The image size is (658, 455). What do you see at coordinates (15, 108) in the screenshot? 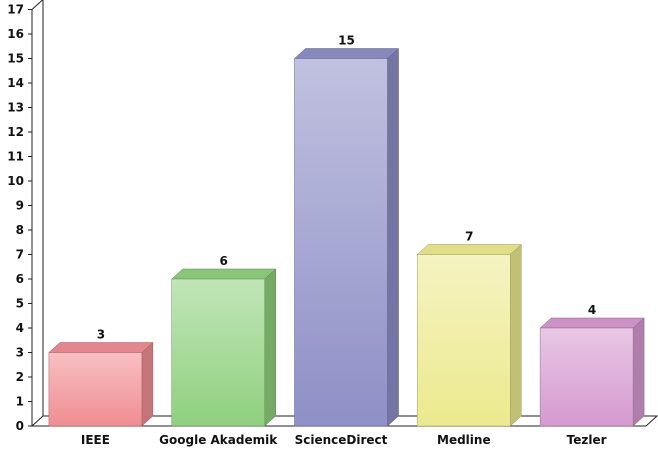
I see `y-tick-label: 13` at bounding box center [15, 108].